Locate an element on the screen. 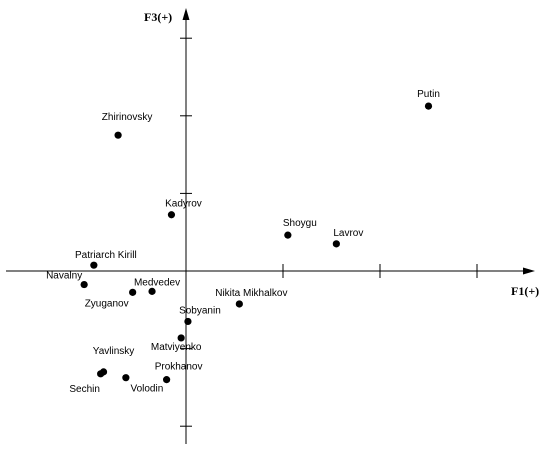 The image size is (550, 454). point-label: Lavrov is located at coordinates (348, 233).